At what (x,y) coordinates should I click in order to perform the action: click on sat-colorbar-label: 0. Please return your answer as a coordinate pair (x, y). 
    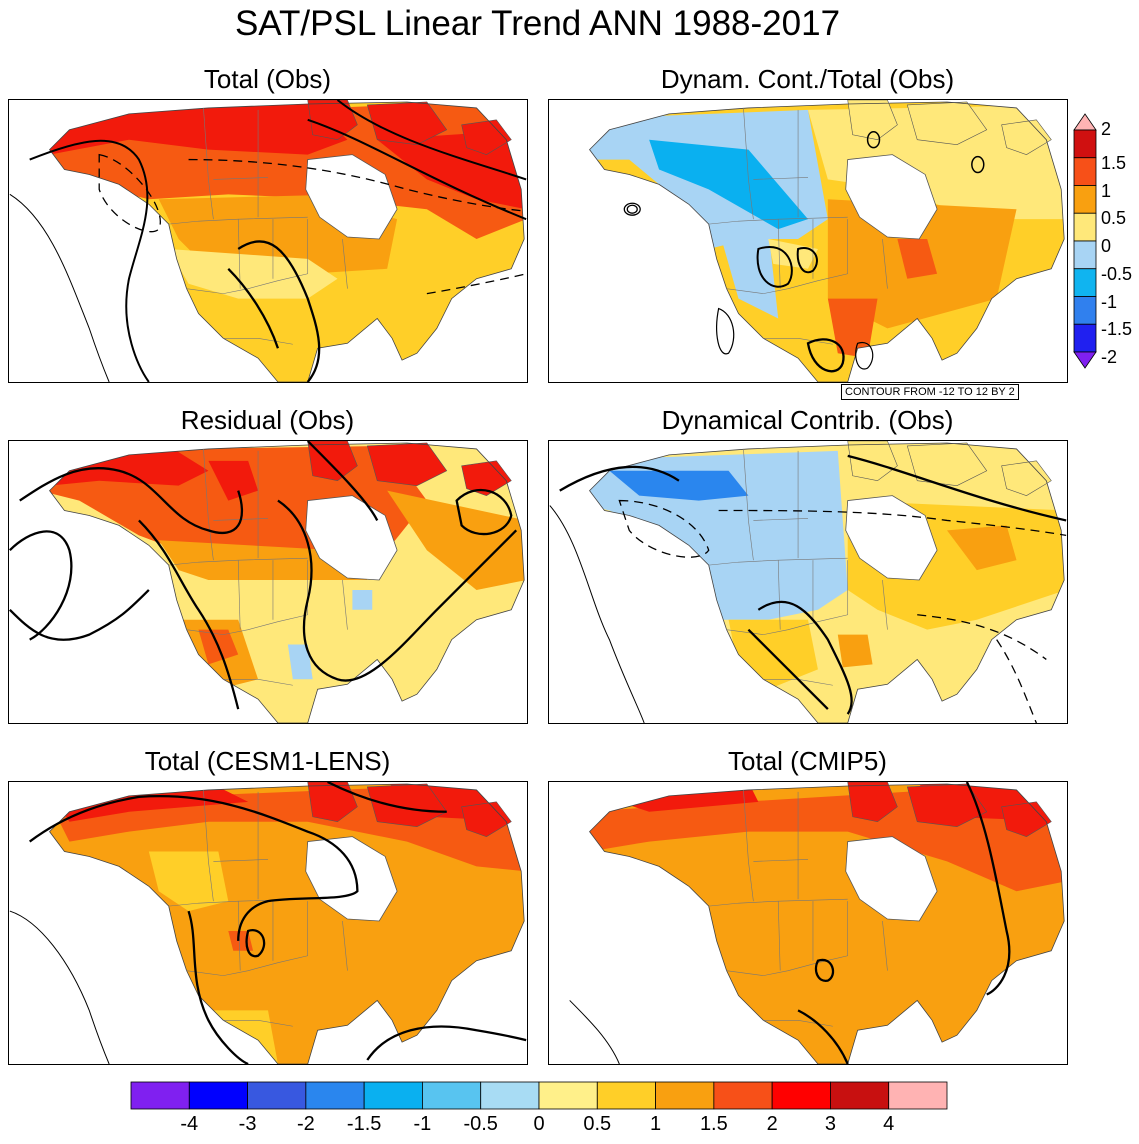
    Looking at the image, I should click on (539, 1124).